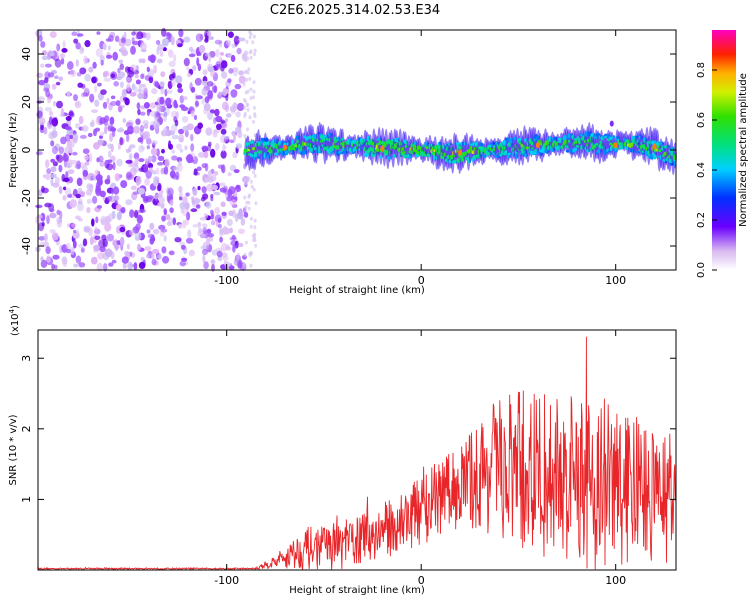 The width and height of the screenshot is (750, 600). I want to click on colorbar-tick-label: 0.2, so click(701, 220).